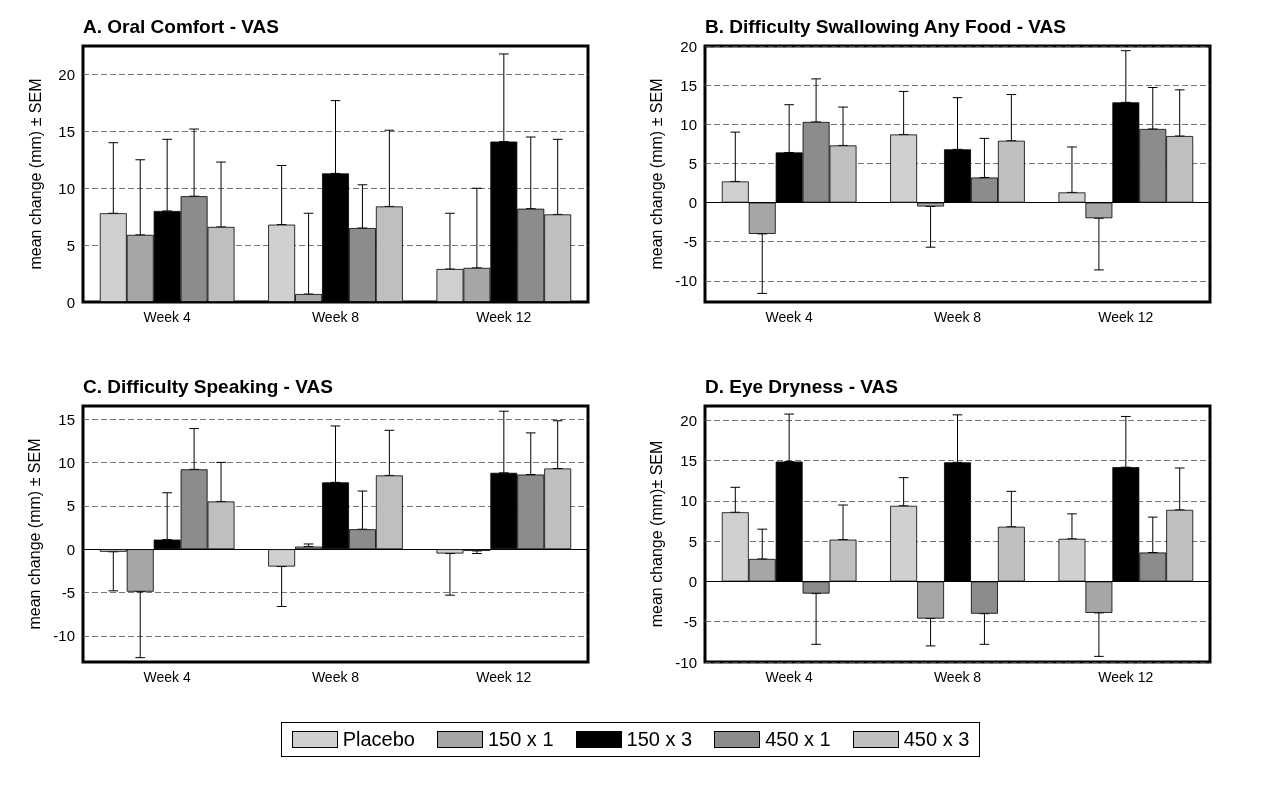  I want to click on y-axis-title: mean change (mm)± SEM, so click(656, 534).